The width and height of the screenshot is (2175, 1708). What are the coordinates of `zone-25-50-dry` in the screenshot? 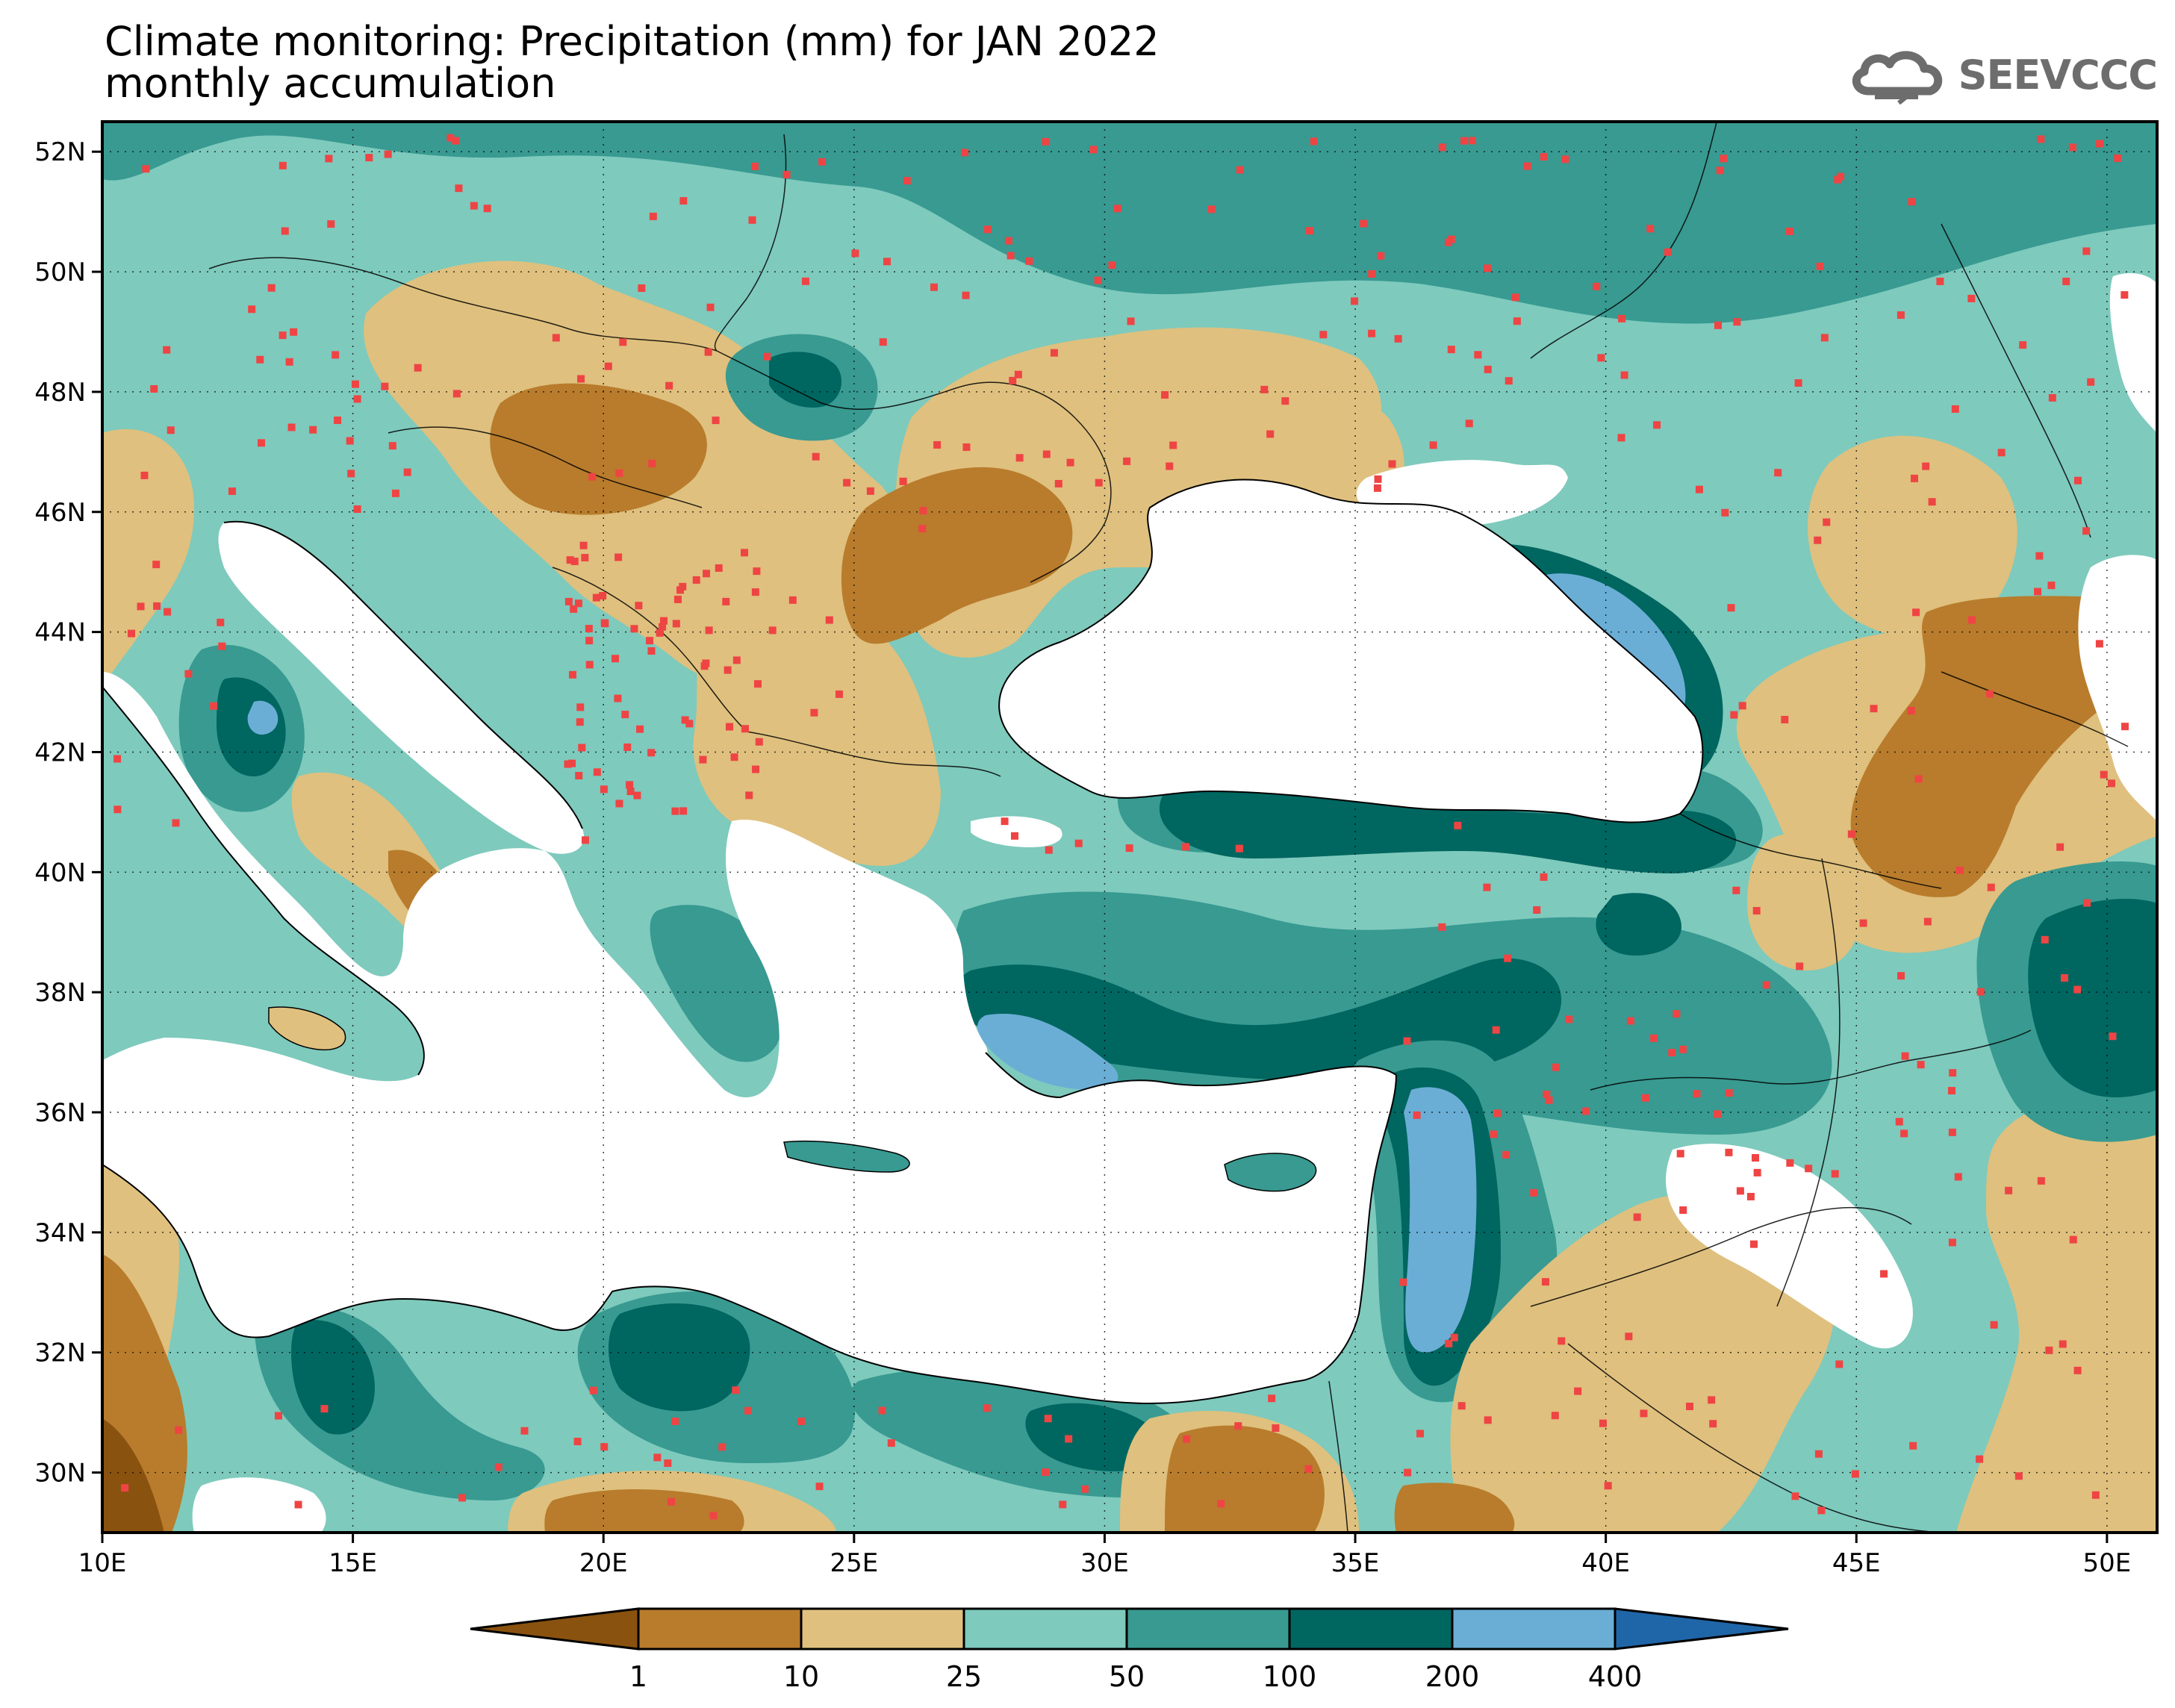 It's located at (1198, 407).